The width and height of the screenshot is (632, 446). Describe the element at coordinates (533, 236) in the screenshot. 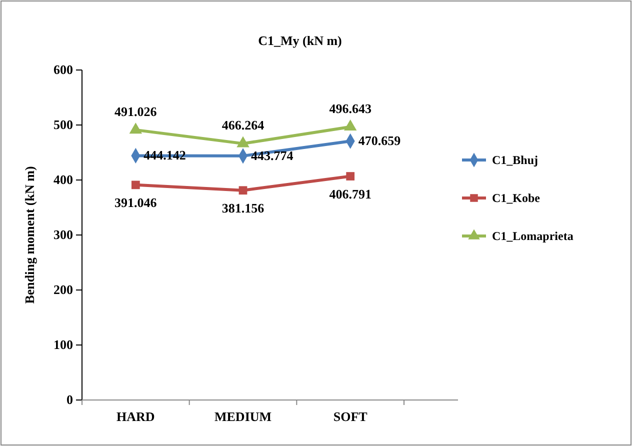

I see `legend-label: C1_Lomaprieta` at that location.